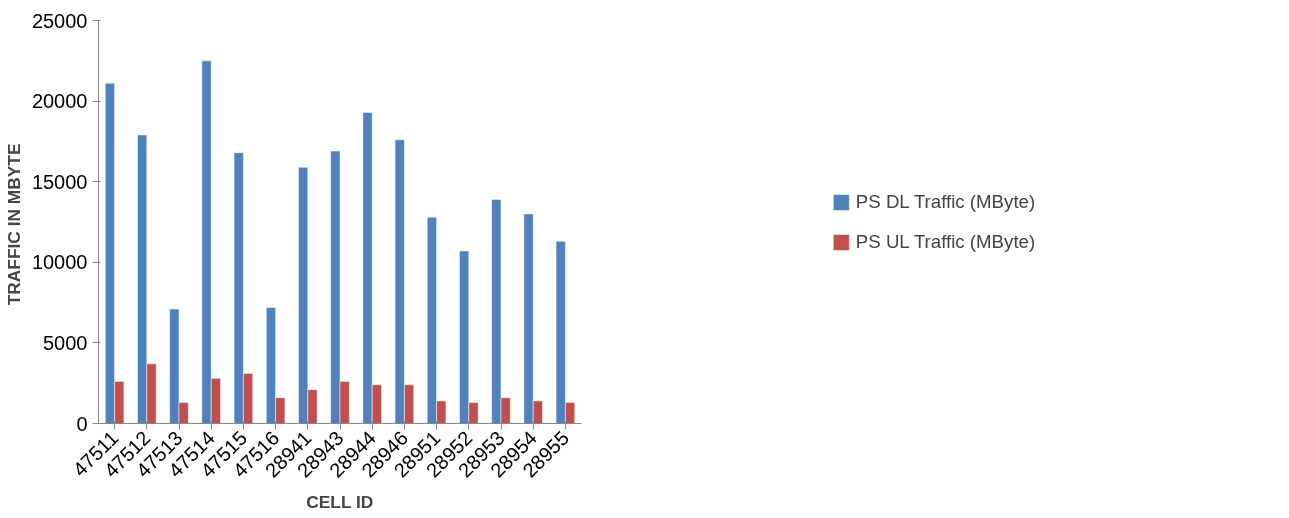 The image size is (1289, 518). I want to click on y-tick-label: 0, so click(82, 423).